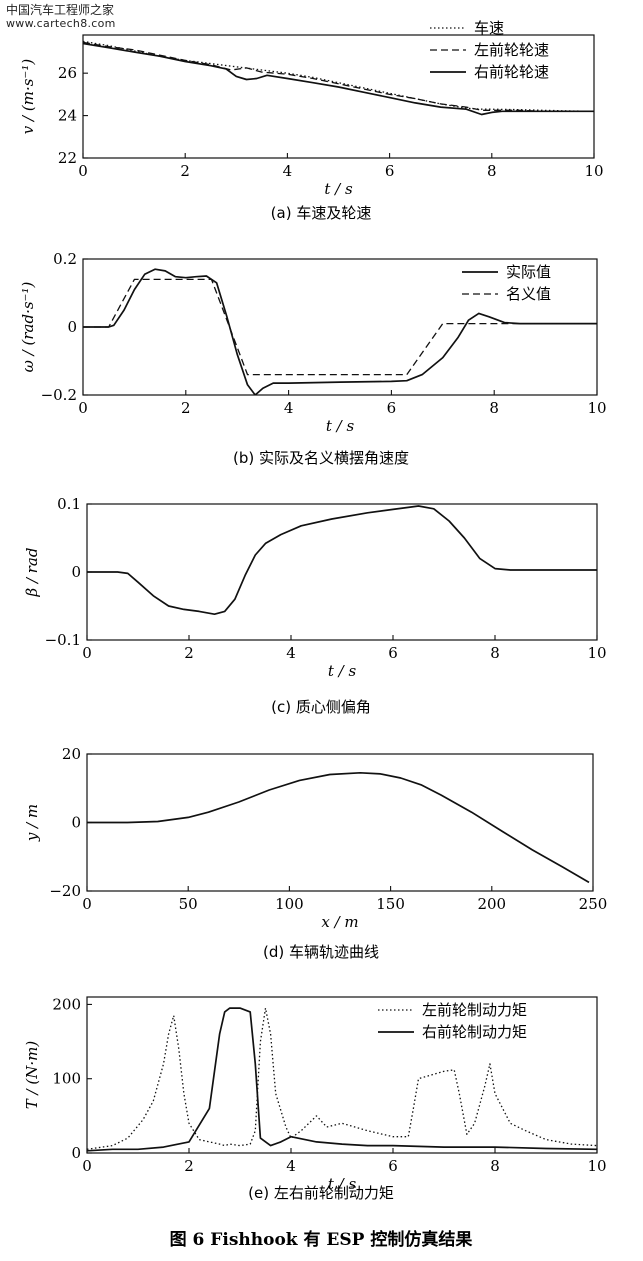 Image resolution: width=643 pixels, height=1261 pixels. I want to click on legend-label: 右前轮制动力矩, so click(474, 1032).